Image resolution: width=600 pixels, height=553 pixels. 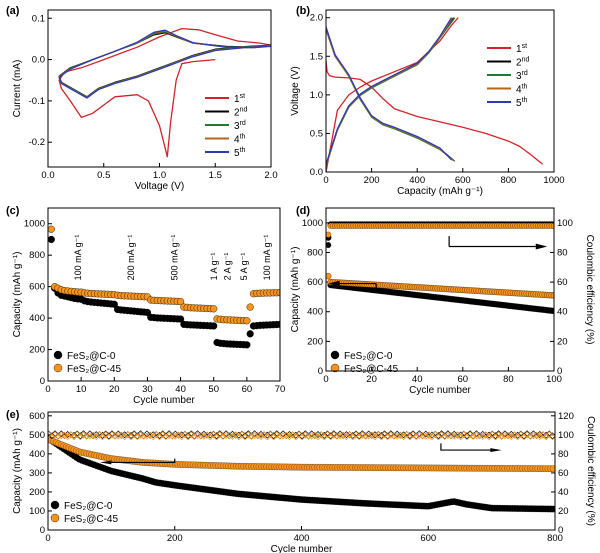 I want to click on x-axis-label: Cycle number, so click(x=302, y=548).